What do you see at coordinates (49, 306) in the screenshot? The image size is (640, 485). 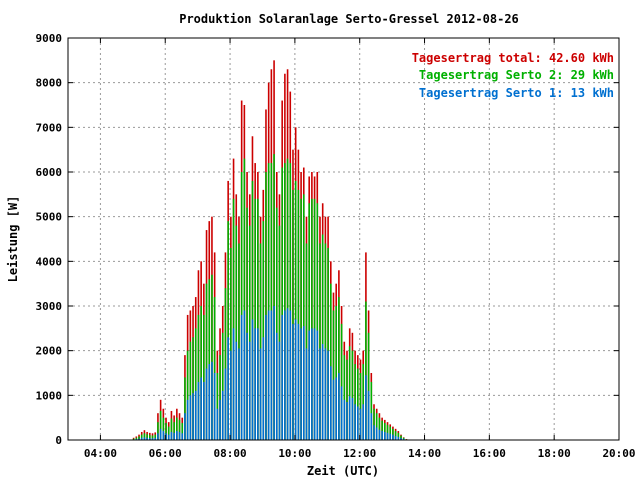 I see `y-tick-label: 3000` at bounding box center [49, 306].